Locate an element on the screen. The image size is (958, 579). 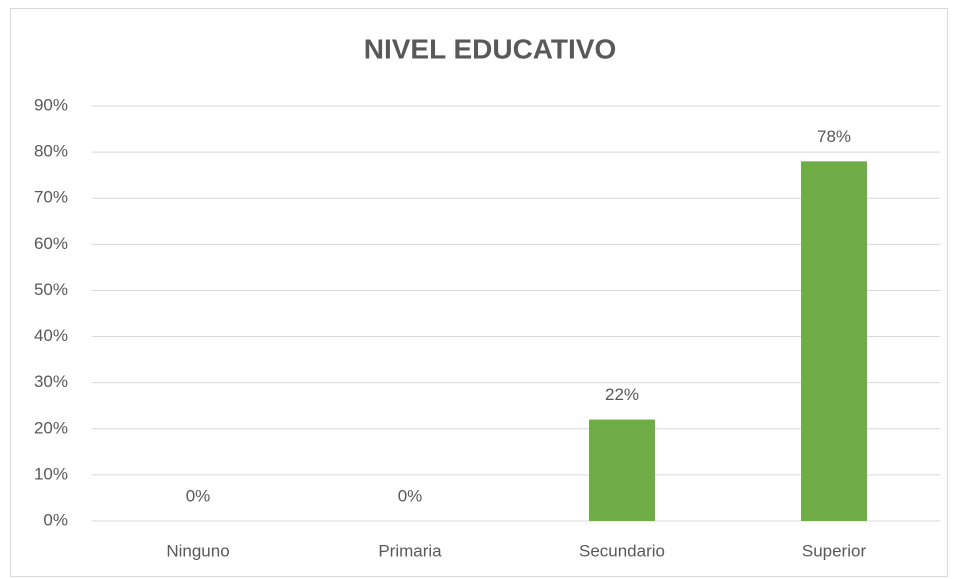
x-tick-label: Ninguno is located at coordinates (197, 550).